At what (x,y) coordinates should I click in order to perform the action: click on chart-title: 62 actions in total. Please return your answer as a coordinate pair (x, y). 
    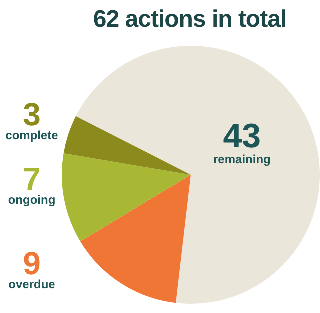
    Looking at the image, I should click on (190, 20).